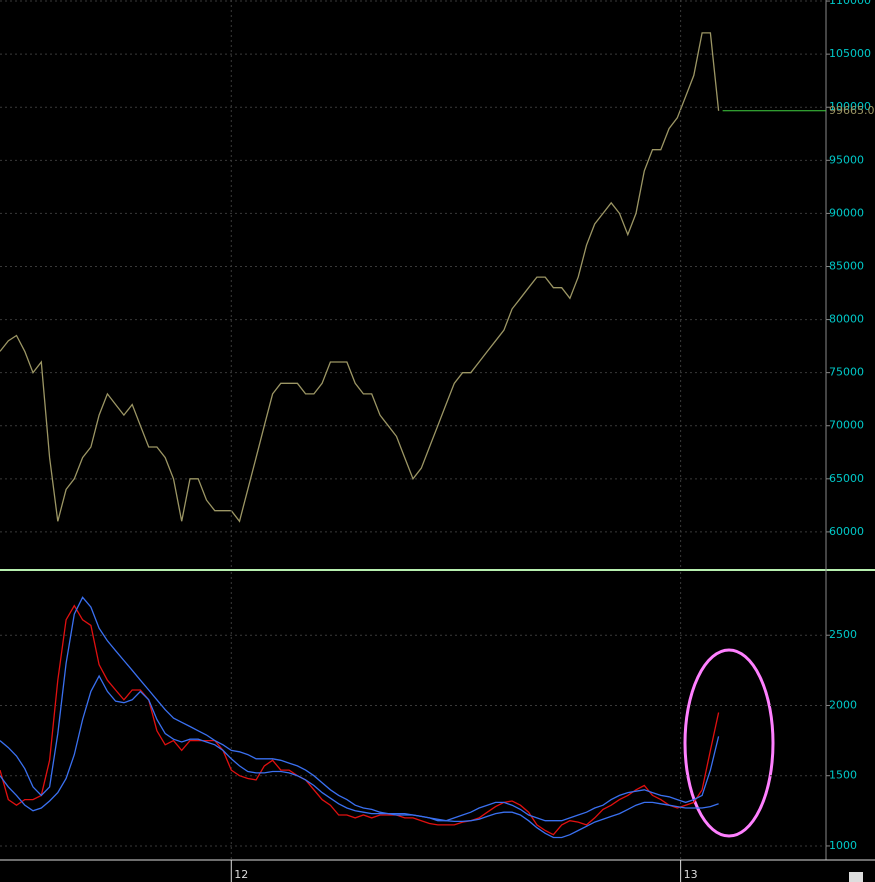 The image size is (875, 882). I want to click on x-tick-label: 13, so click(691, 874).